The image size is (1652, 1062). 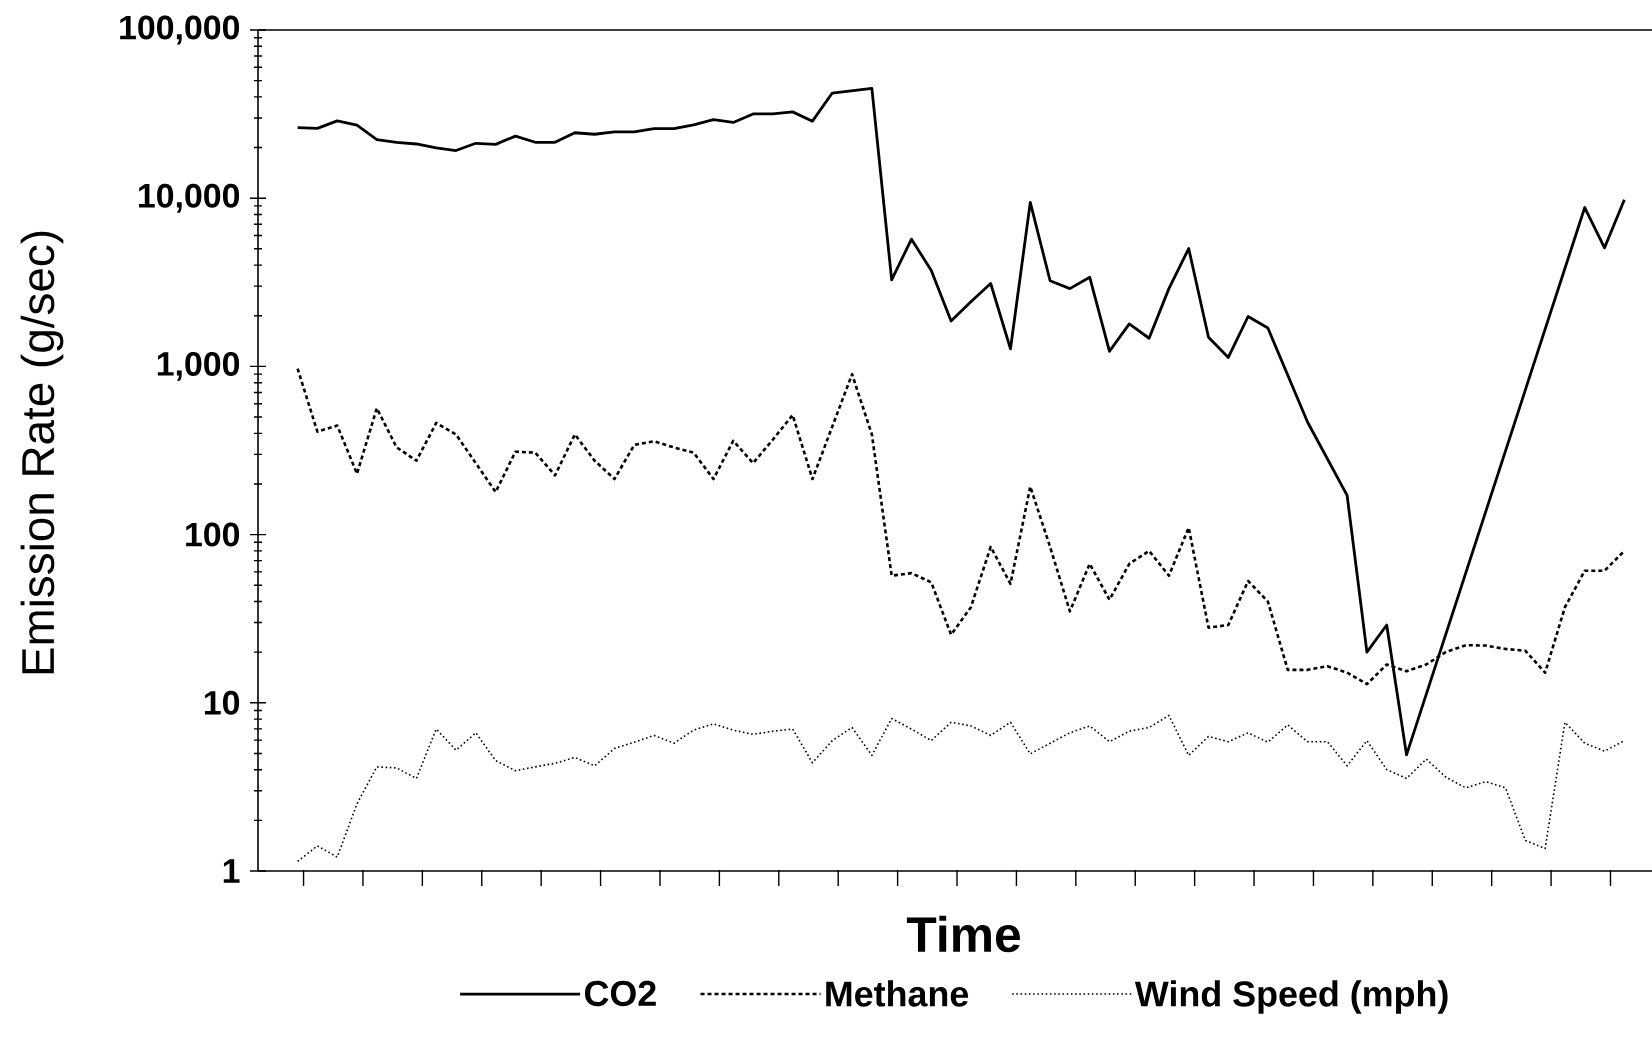 What do you see at coordinates (897, 993) in the screenshot?
I see `legend-label: Methane` at bounding box center [897, 993].